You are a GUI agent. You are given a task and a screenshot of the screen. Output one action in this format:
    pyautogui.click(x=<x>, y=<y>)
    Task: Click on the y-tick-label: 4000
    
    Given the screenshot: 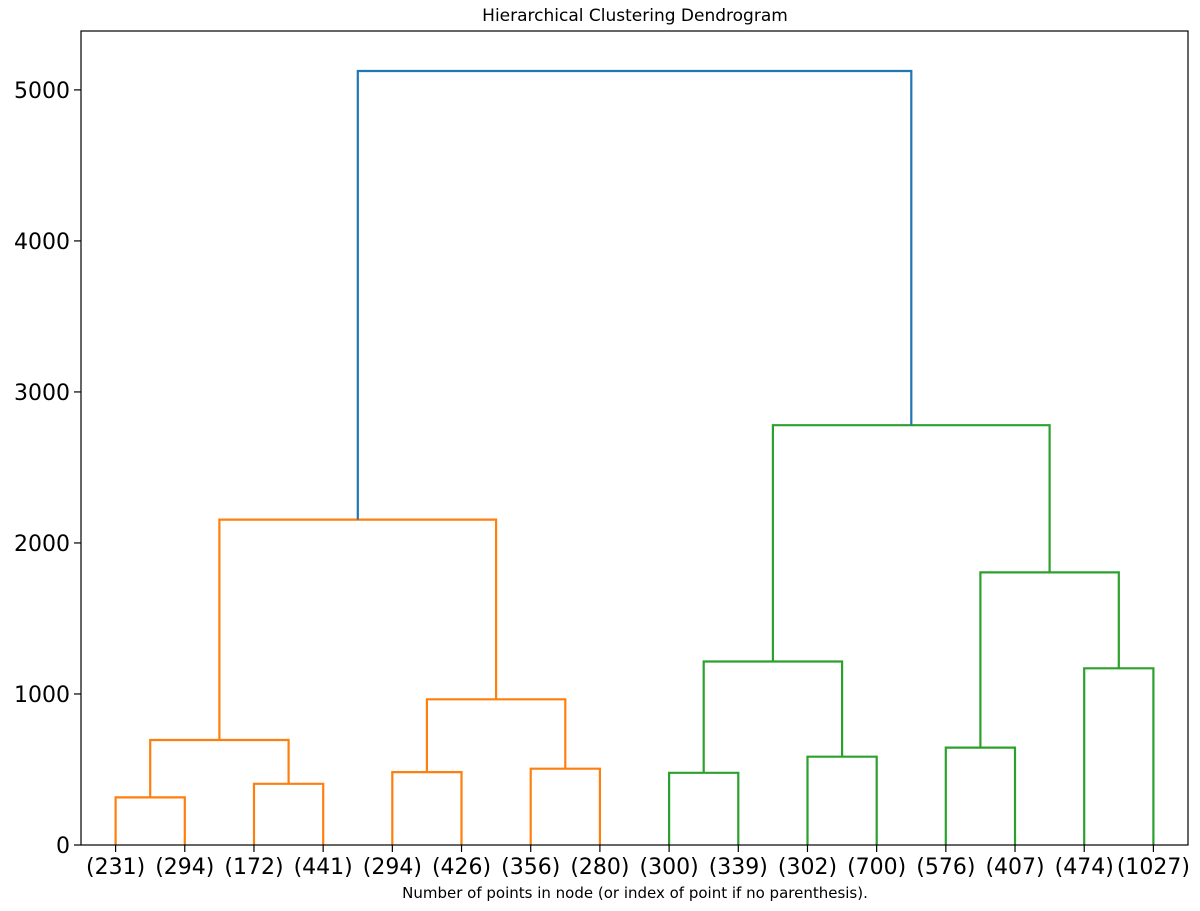 What is the action you would take?
    pyautogui.click(x=42, y=242)
    